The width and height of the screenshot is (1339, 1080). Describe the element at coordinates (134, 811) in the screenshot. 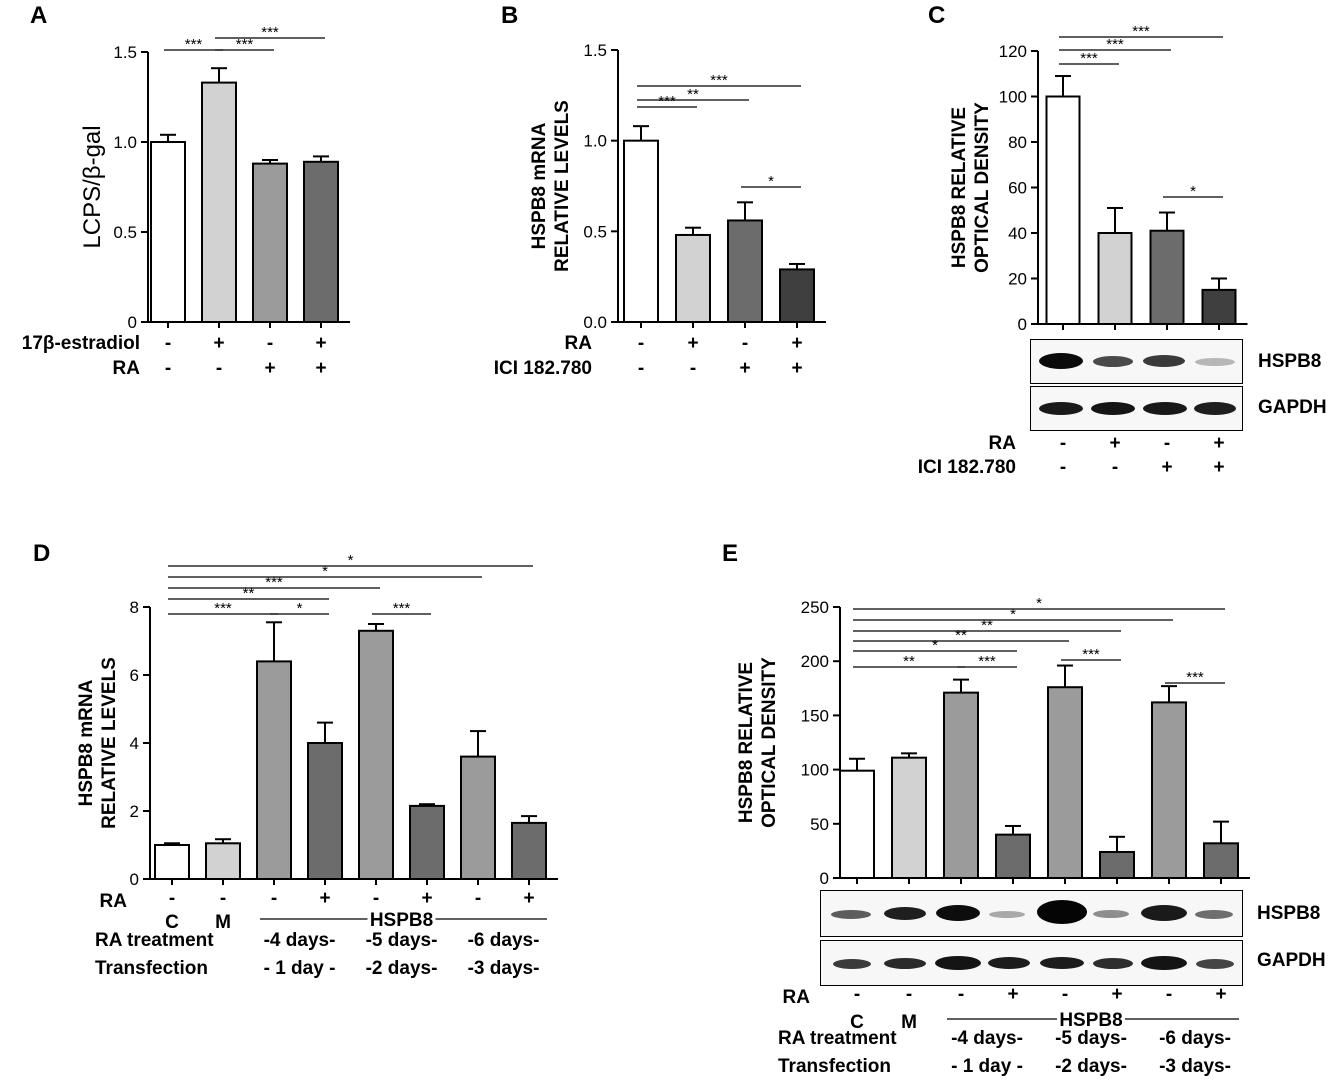

I see `y-tick-label: 2` at that location.